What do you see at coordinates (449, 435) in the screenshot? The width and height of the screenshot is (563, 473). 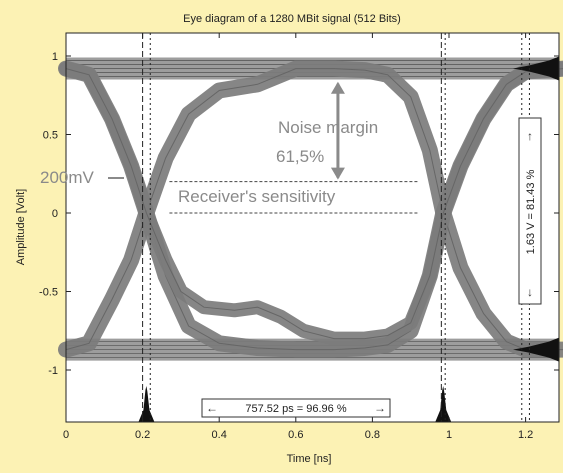 I see `x-tick-label: 1` at bounding box center [449, 435].